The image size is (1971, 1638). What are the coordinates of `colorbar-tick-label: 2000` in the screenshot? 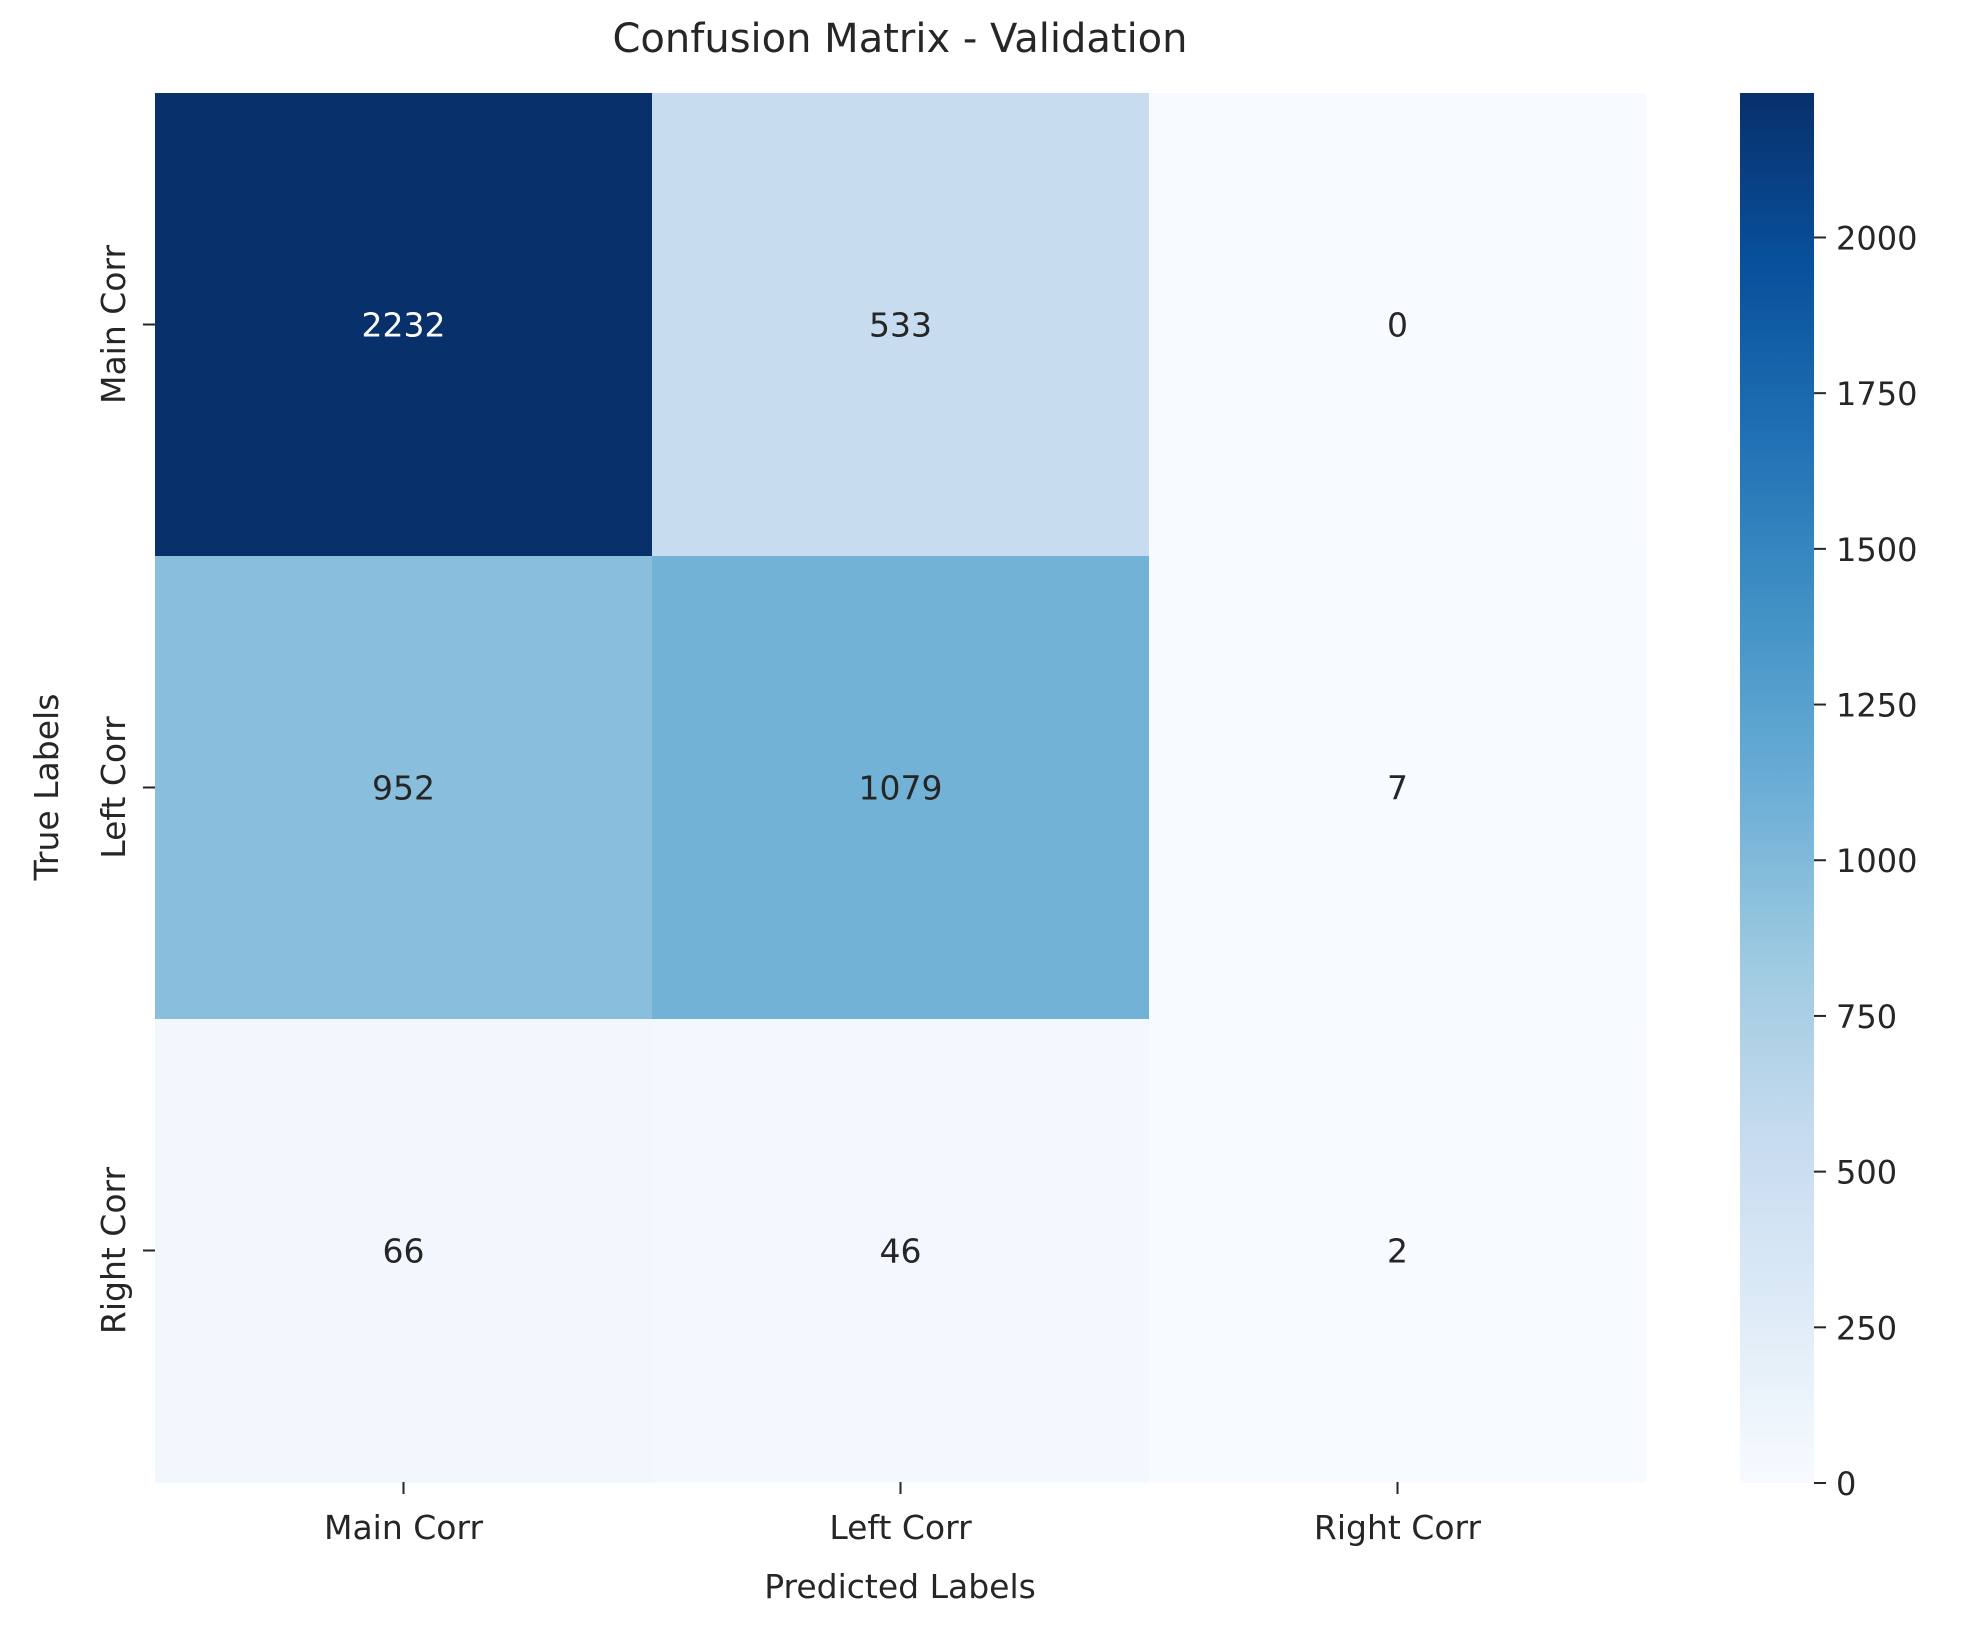 It's located at (1876, 238).